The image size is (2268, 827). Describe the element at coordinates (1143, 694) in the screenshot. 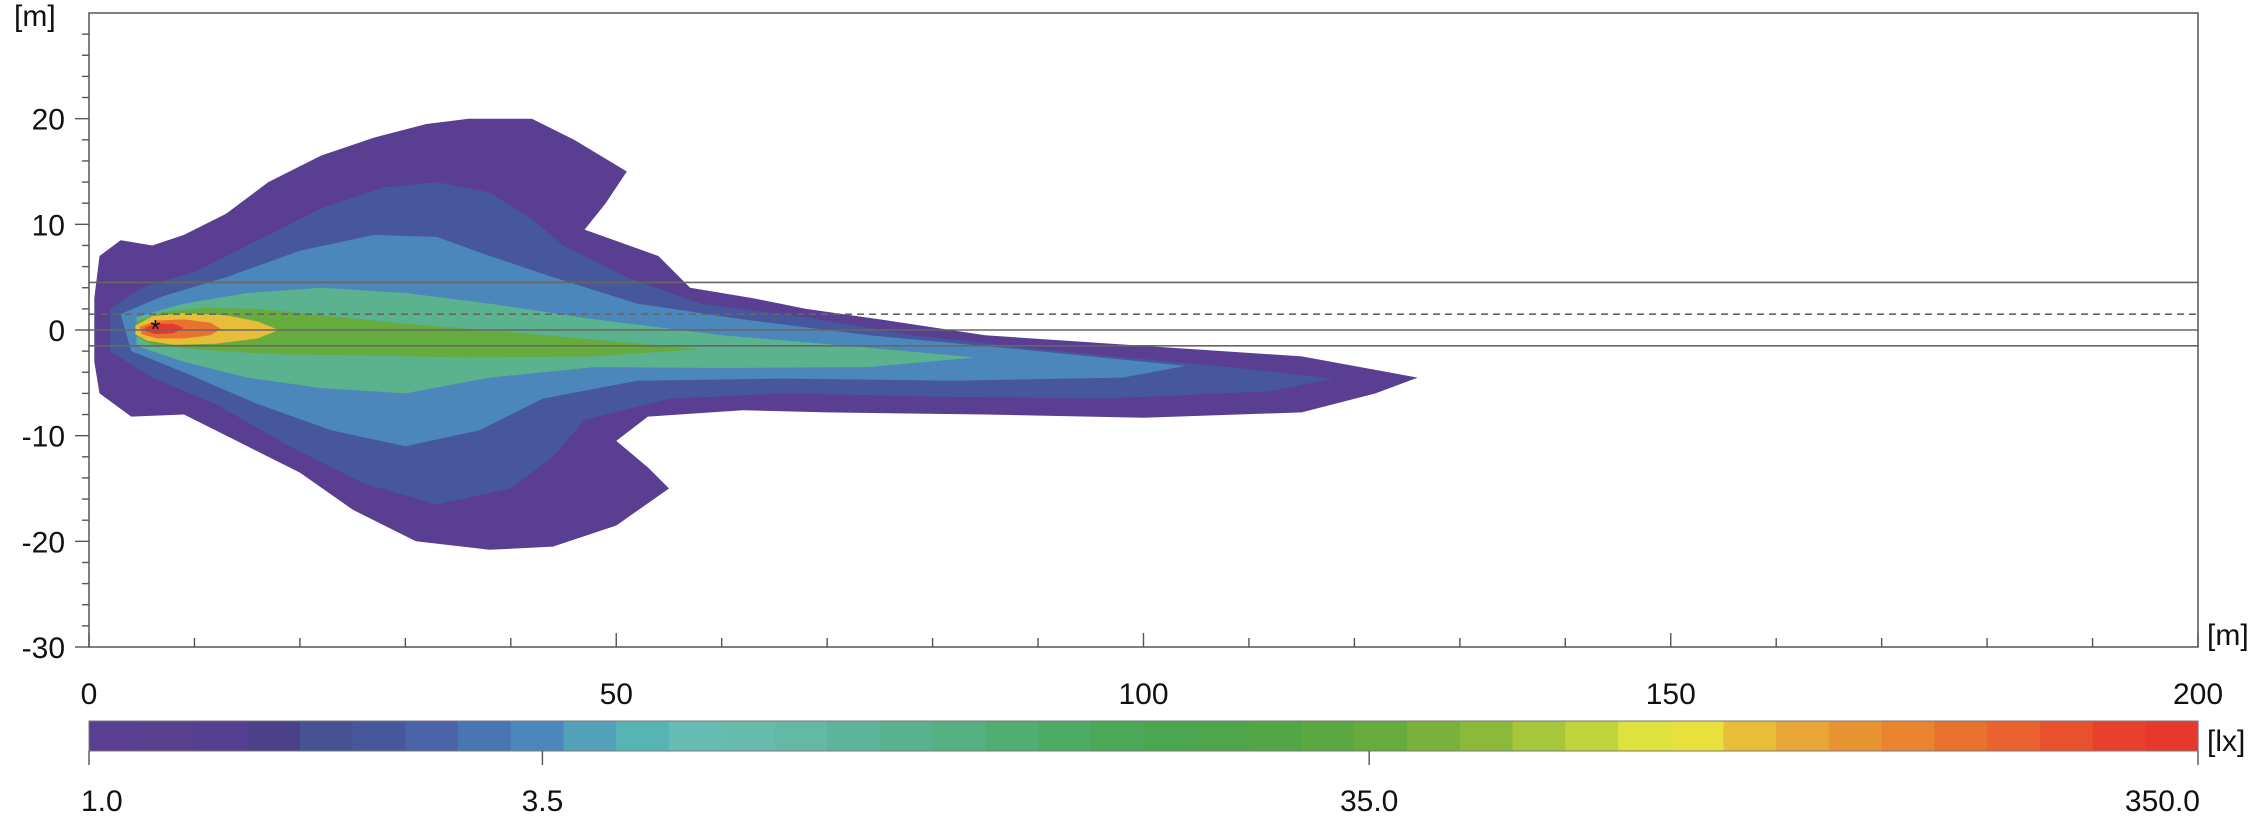

I see `x-tick-label: 100` at that location.